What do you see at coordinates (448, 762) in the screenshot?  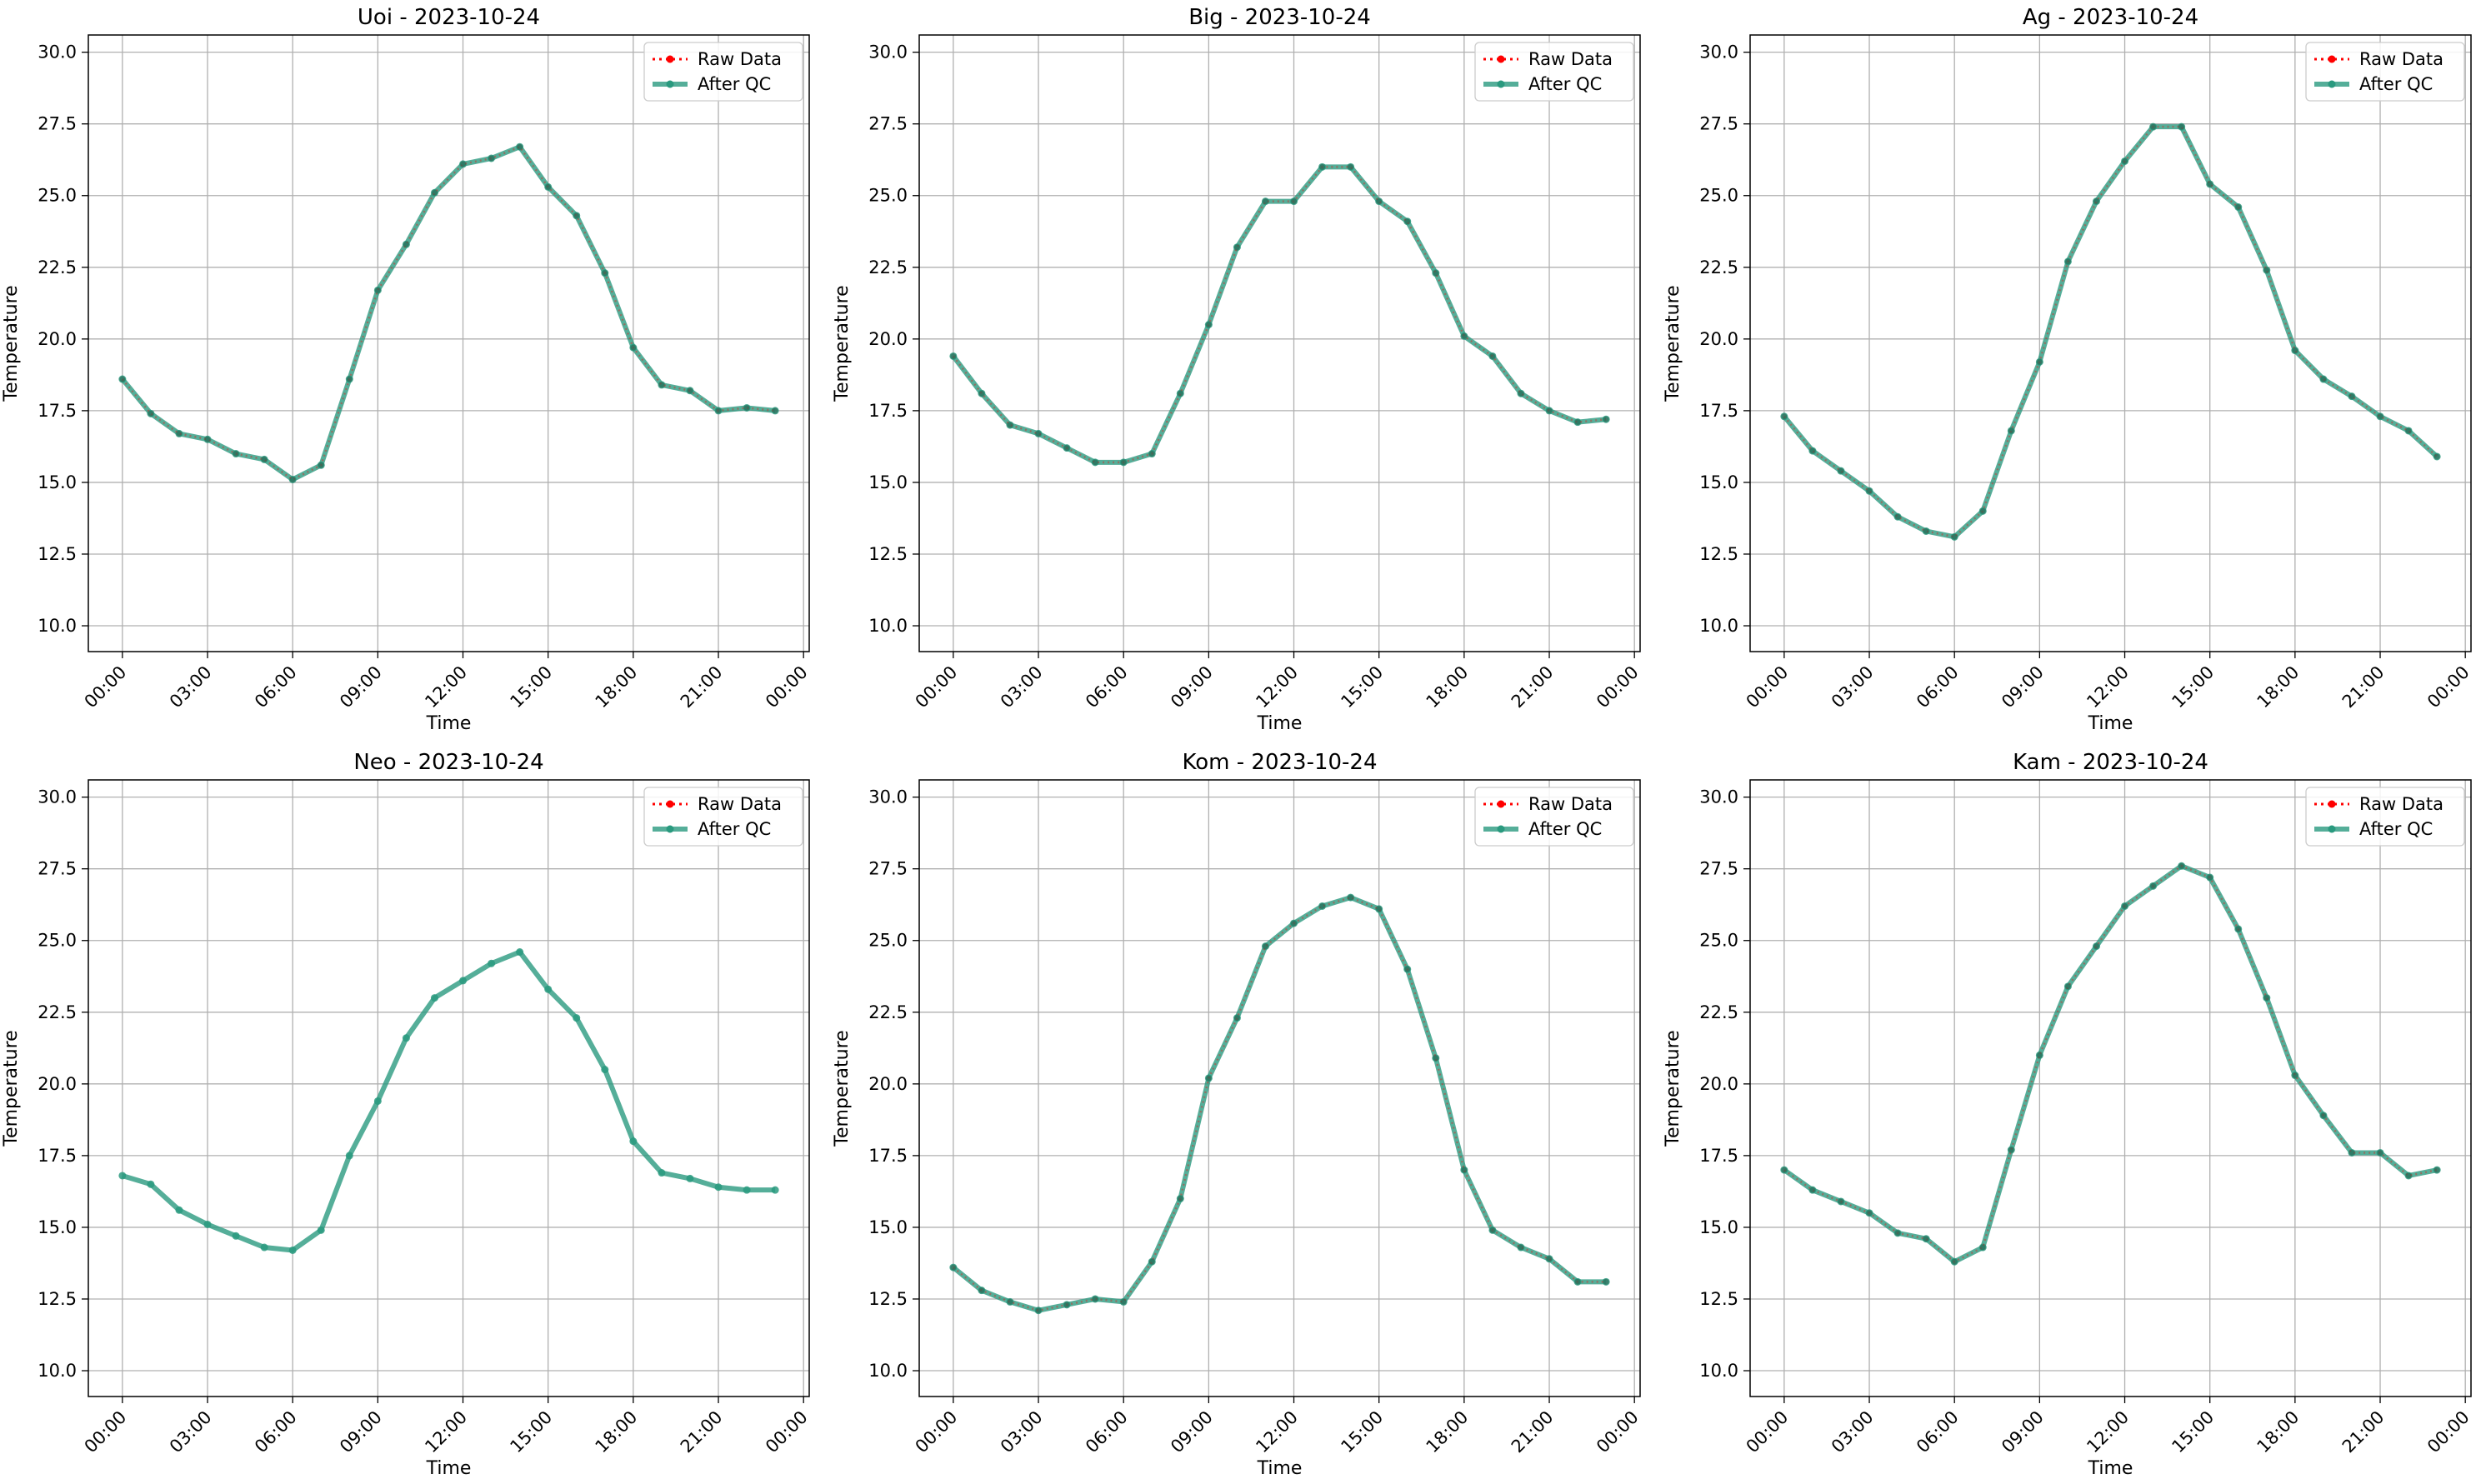 I see `chart-title: Neo - 2023-10-24` at bounding box center [448, 762].